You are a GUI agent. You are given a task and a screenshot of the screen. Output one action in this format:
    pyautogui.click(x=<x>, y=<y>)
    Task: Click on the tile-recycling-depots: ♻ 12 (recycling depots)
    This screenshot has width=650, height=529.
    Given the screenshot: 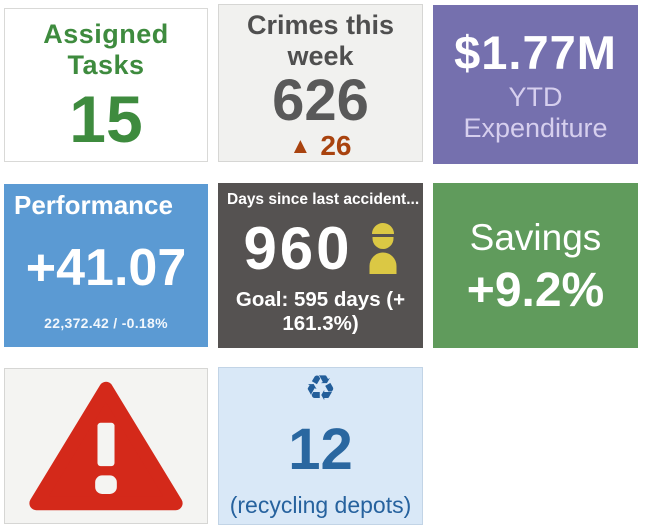 What is the action you would take?
    pyautogui.click(x=320, y=446)
    